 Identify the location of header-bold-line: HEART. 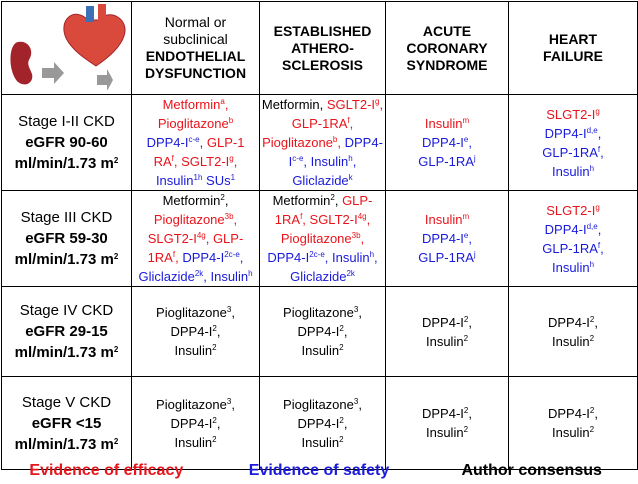
(573, 39).